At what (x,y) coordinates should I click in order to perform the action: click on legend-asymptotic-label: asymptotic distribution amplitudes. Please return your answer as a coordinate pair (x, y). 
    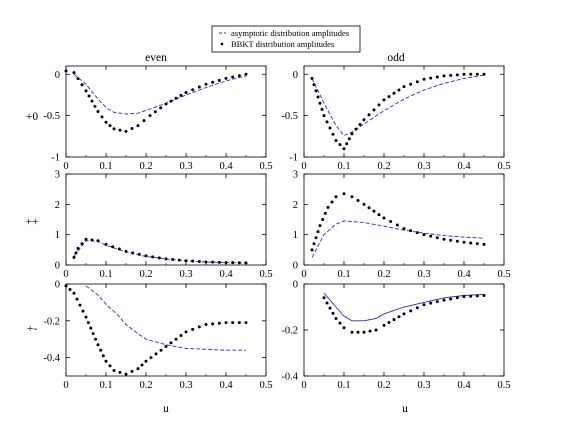
    Looking at the image, I should click on (290, 33).